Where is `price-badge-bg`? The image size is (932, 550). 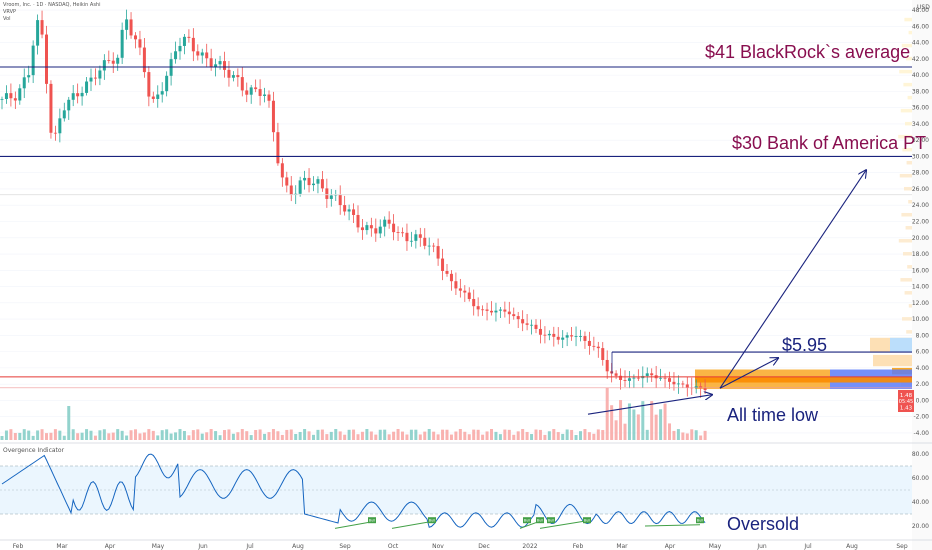
price-badge-bg is located at coordinates (906, 401).